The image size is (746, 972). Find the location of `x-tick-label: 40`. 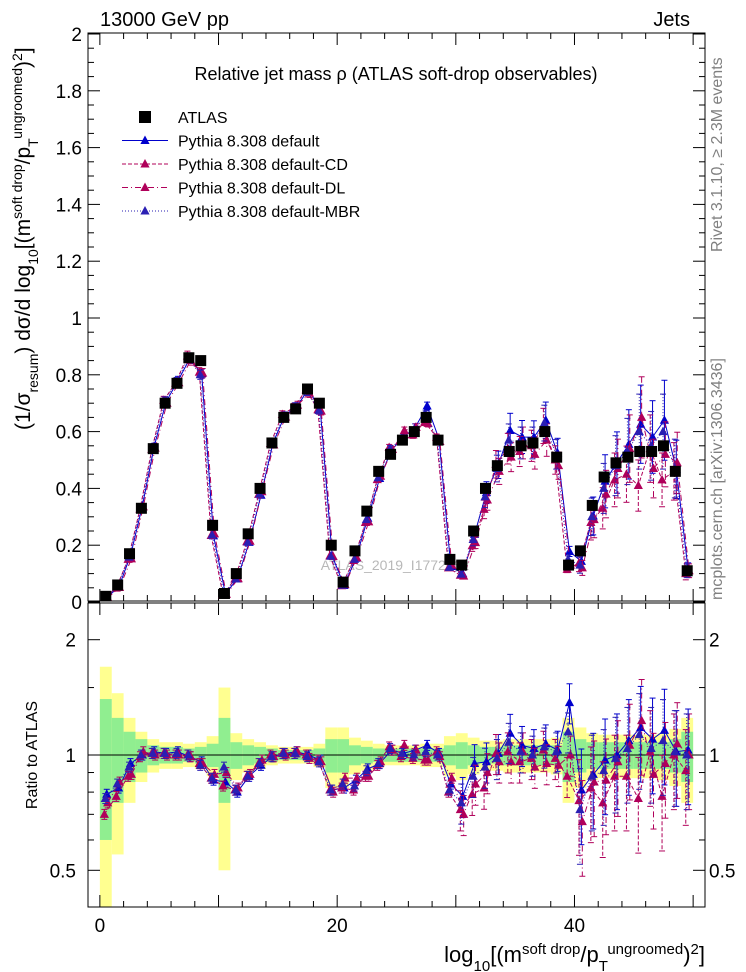

x-tick-label: 40 is located at coordinates (574, 926).